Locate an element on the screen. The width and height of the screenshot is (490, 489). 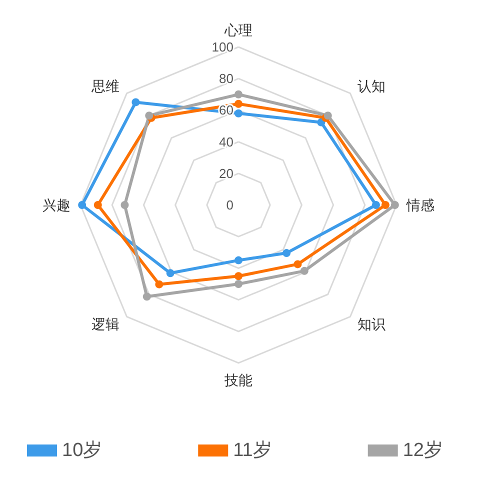
y-tick-label: 20 is located at coordinates (226, 173).